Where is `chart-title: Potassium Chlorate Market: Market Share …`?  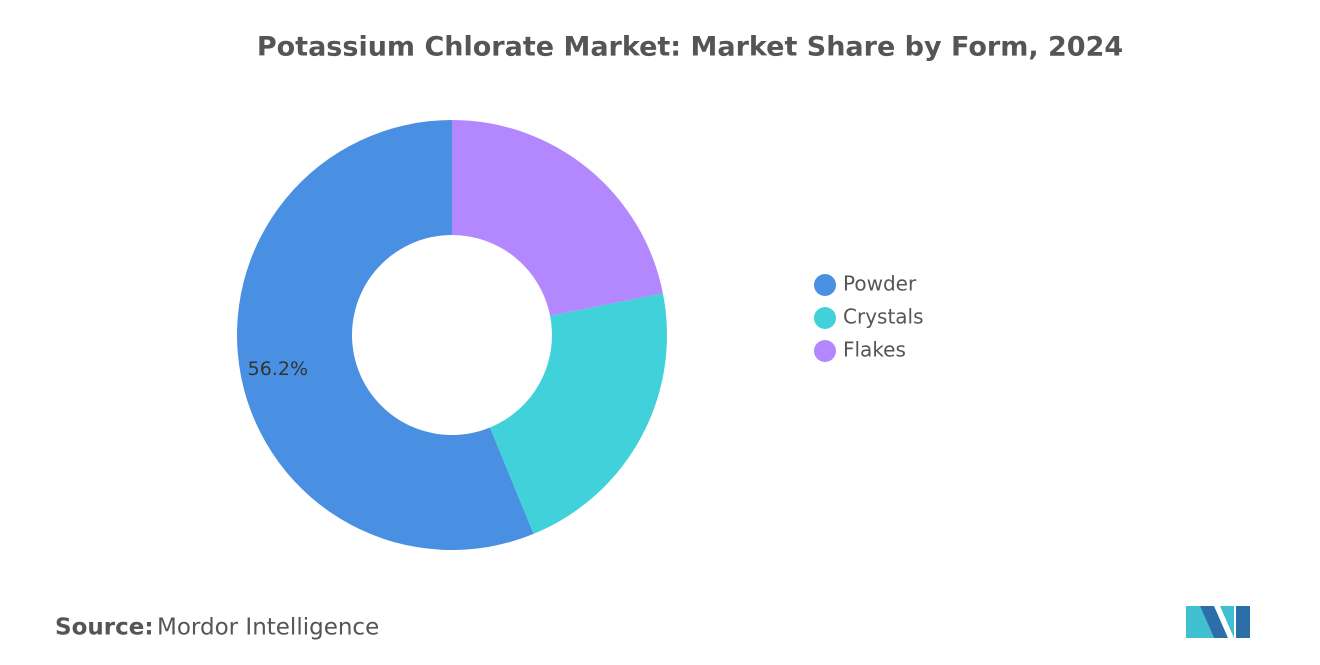
chart-title: Potassium Chlorate Market: Market Share … is located at coordinates (690, 47).